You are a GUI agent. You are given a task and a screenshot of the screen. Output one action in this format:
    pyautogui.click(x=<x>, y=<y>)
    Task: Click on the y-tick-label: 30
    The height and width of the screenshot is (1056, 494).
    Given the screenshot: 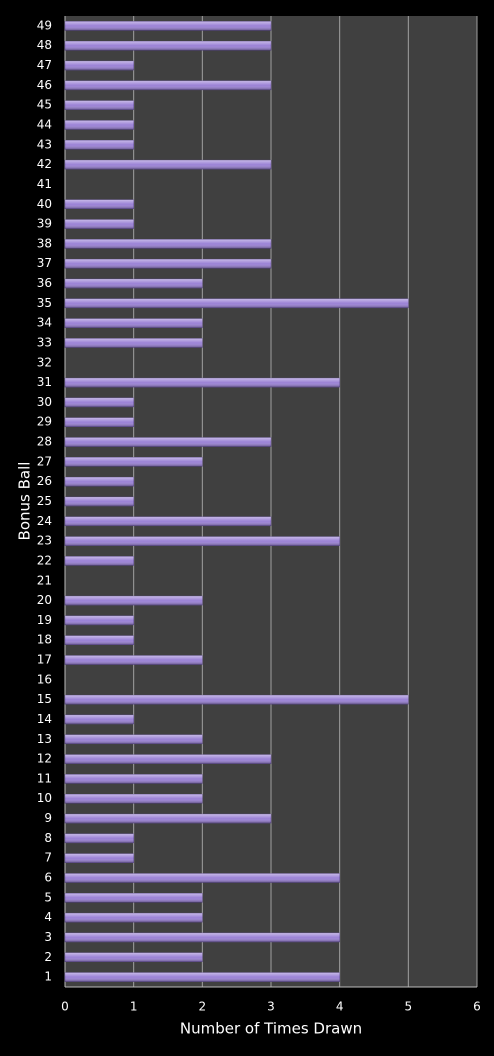 What is the action you would take?
    pyautogui.click(x=44, y=402)
    